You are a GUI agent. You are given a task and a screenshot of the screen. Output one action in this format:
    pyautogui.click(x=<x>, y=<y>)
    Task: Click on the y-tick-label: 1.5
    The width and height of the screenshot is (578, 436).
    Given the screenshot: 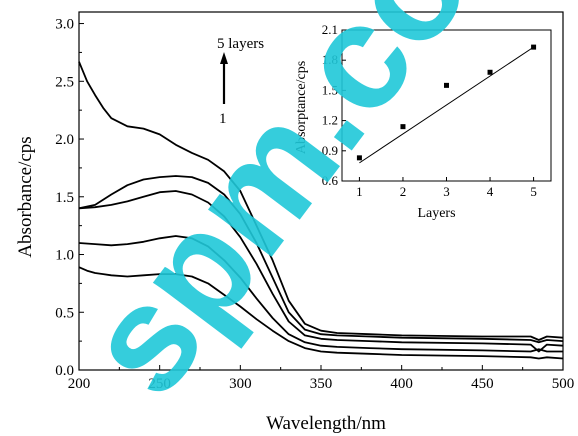 What is the action you would take?
    pyautogui.click(x=64, y=198)
    